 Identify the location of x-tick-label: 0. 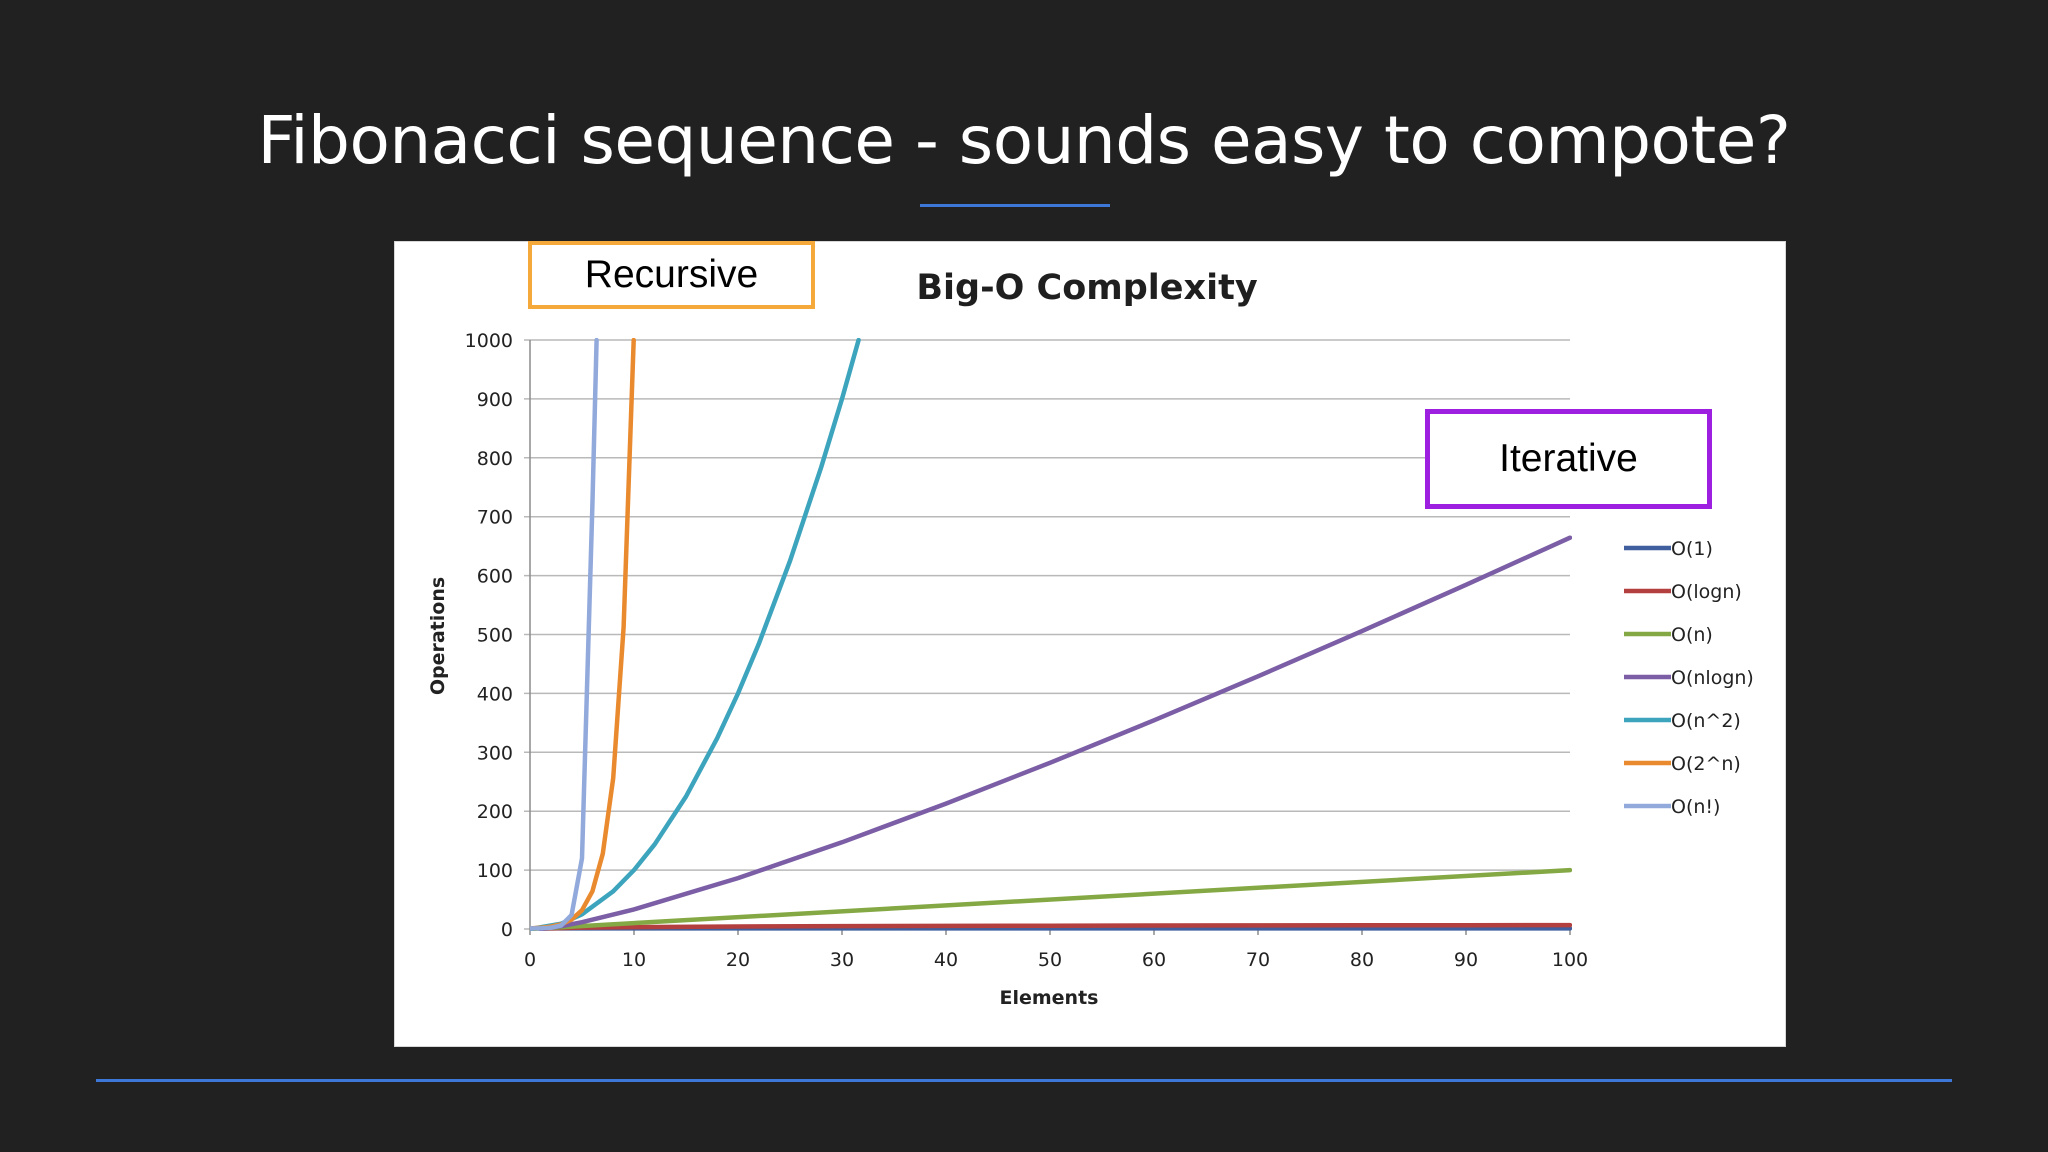
(530, 960).